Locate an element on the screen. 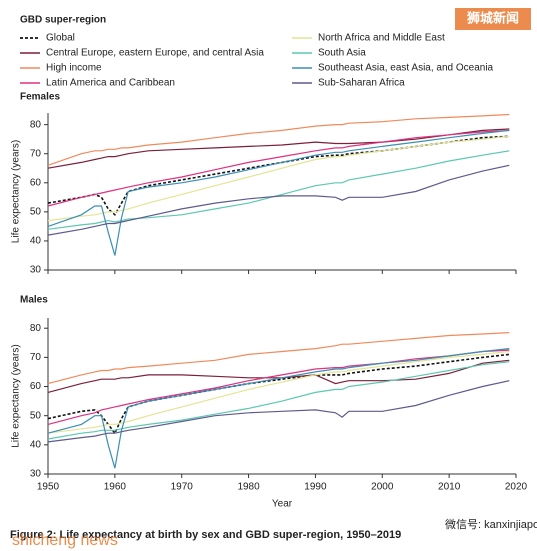 This screenshot has height=551, width=537. legend-label: Latin America and Caribbean is located at coordinates (110, 83).